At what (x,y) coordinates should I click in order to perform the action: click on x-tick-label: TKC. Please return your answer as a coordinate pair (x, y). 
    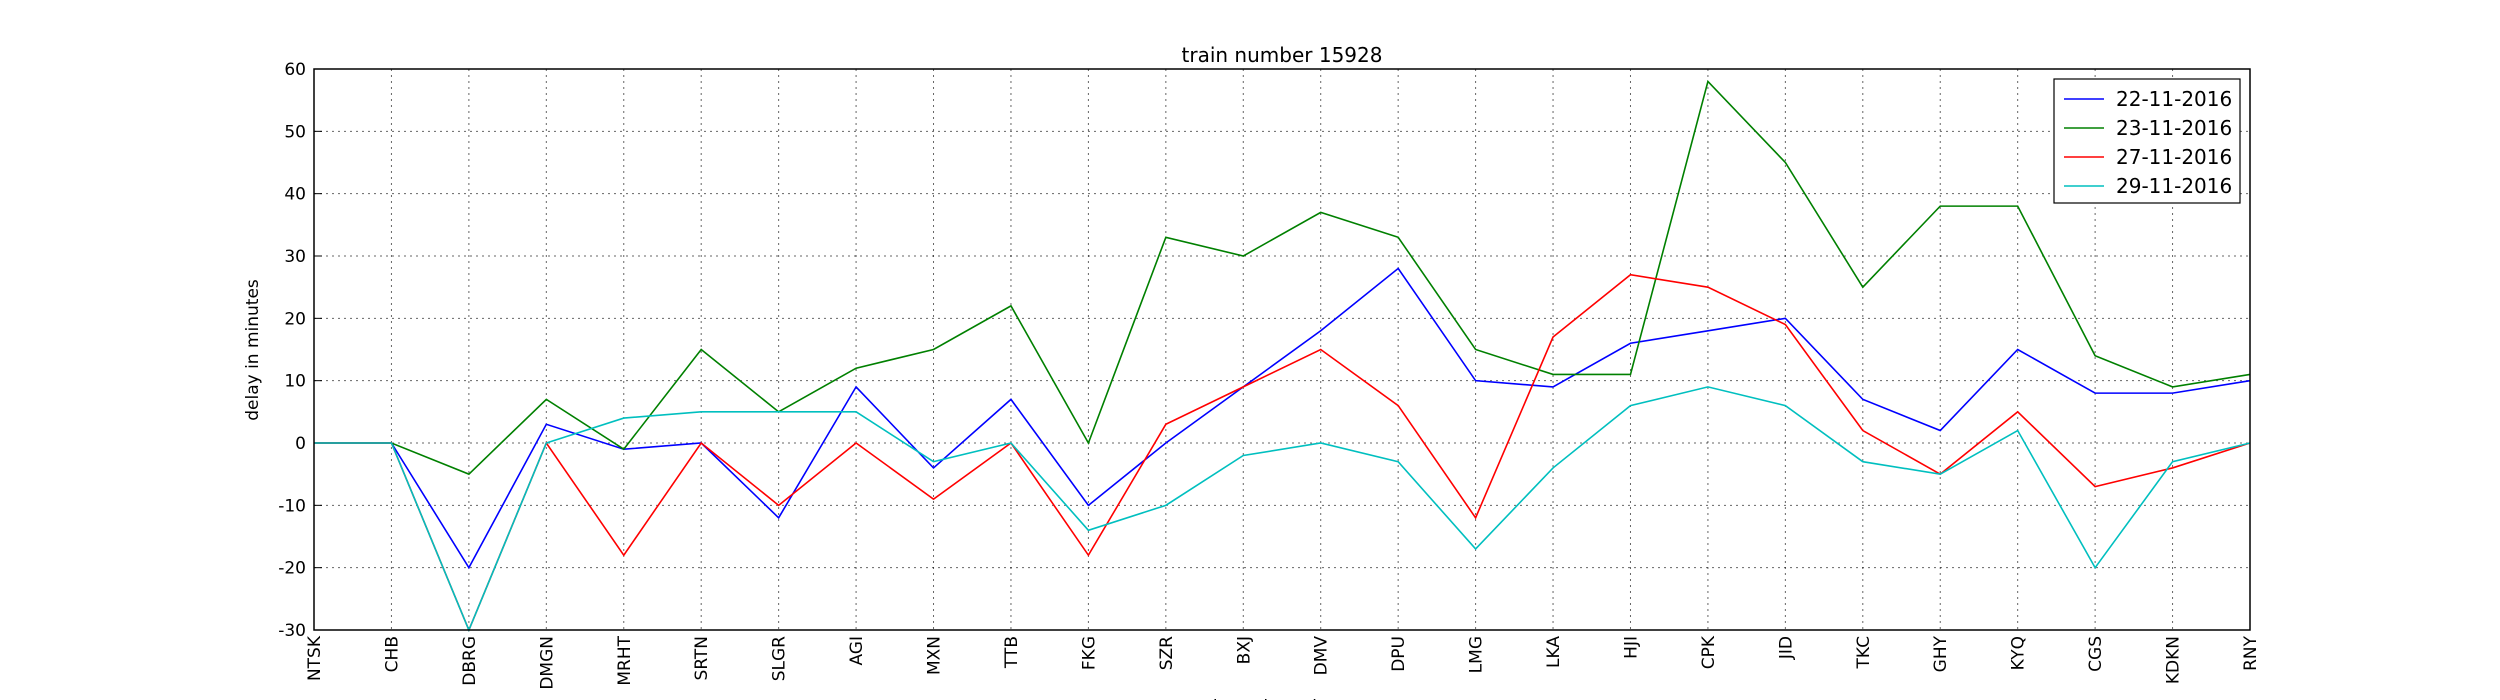
    Looking at the image, I should click on (1864, 652).